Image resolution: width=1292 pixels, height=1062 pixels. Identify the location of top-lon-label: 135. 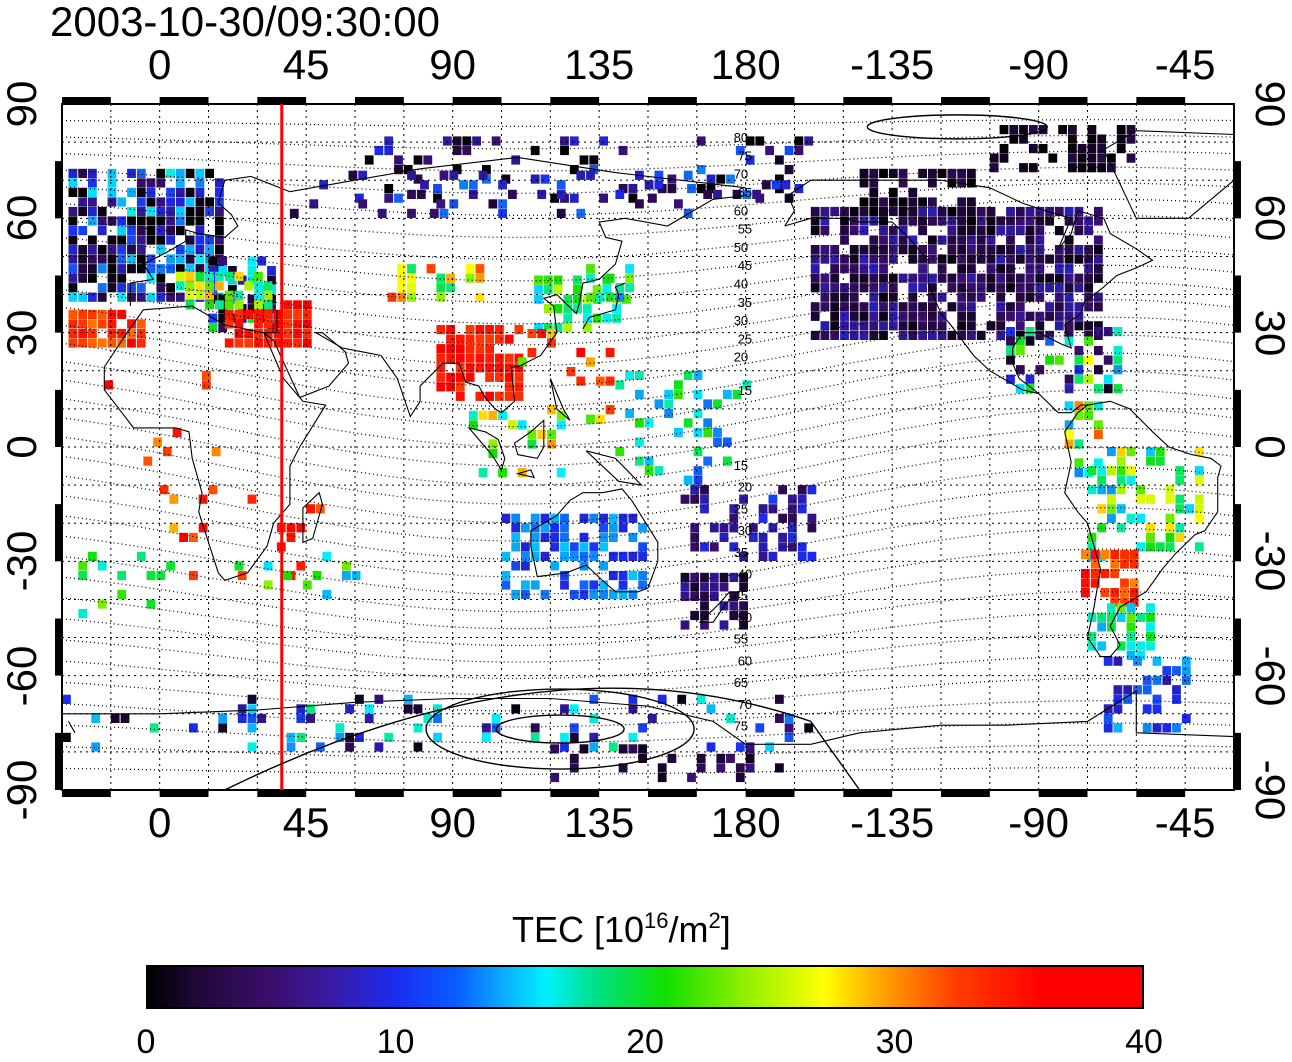
(599, 64).